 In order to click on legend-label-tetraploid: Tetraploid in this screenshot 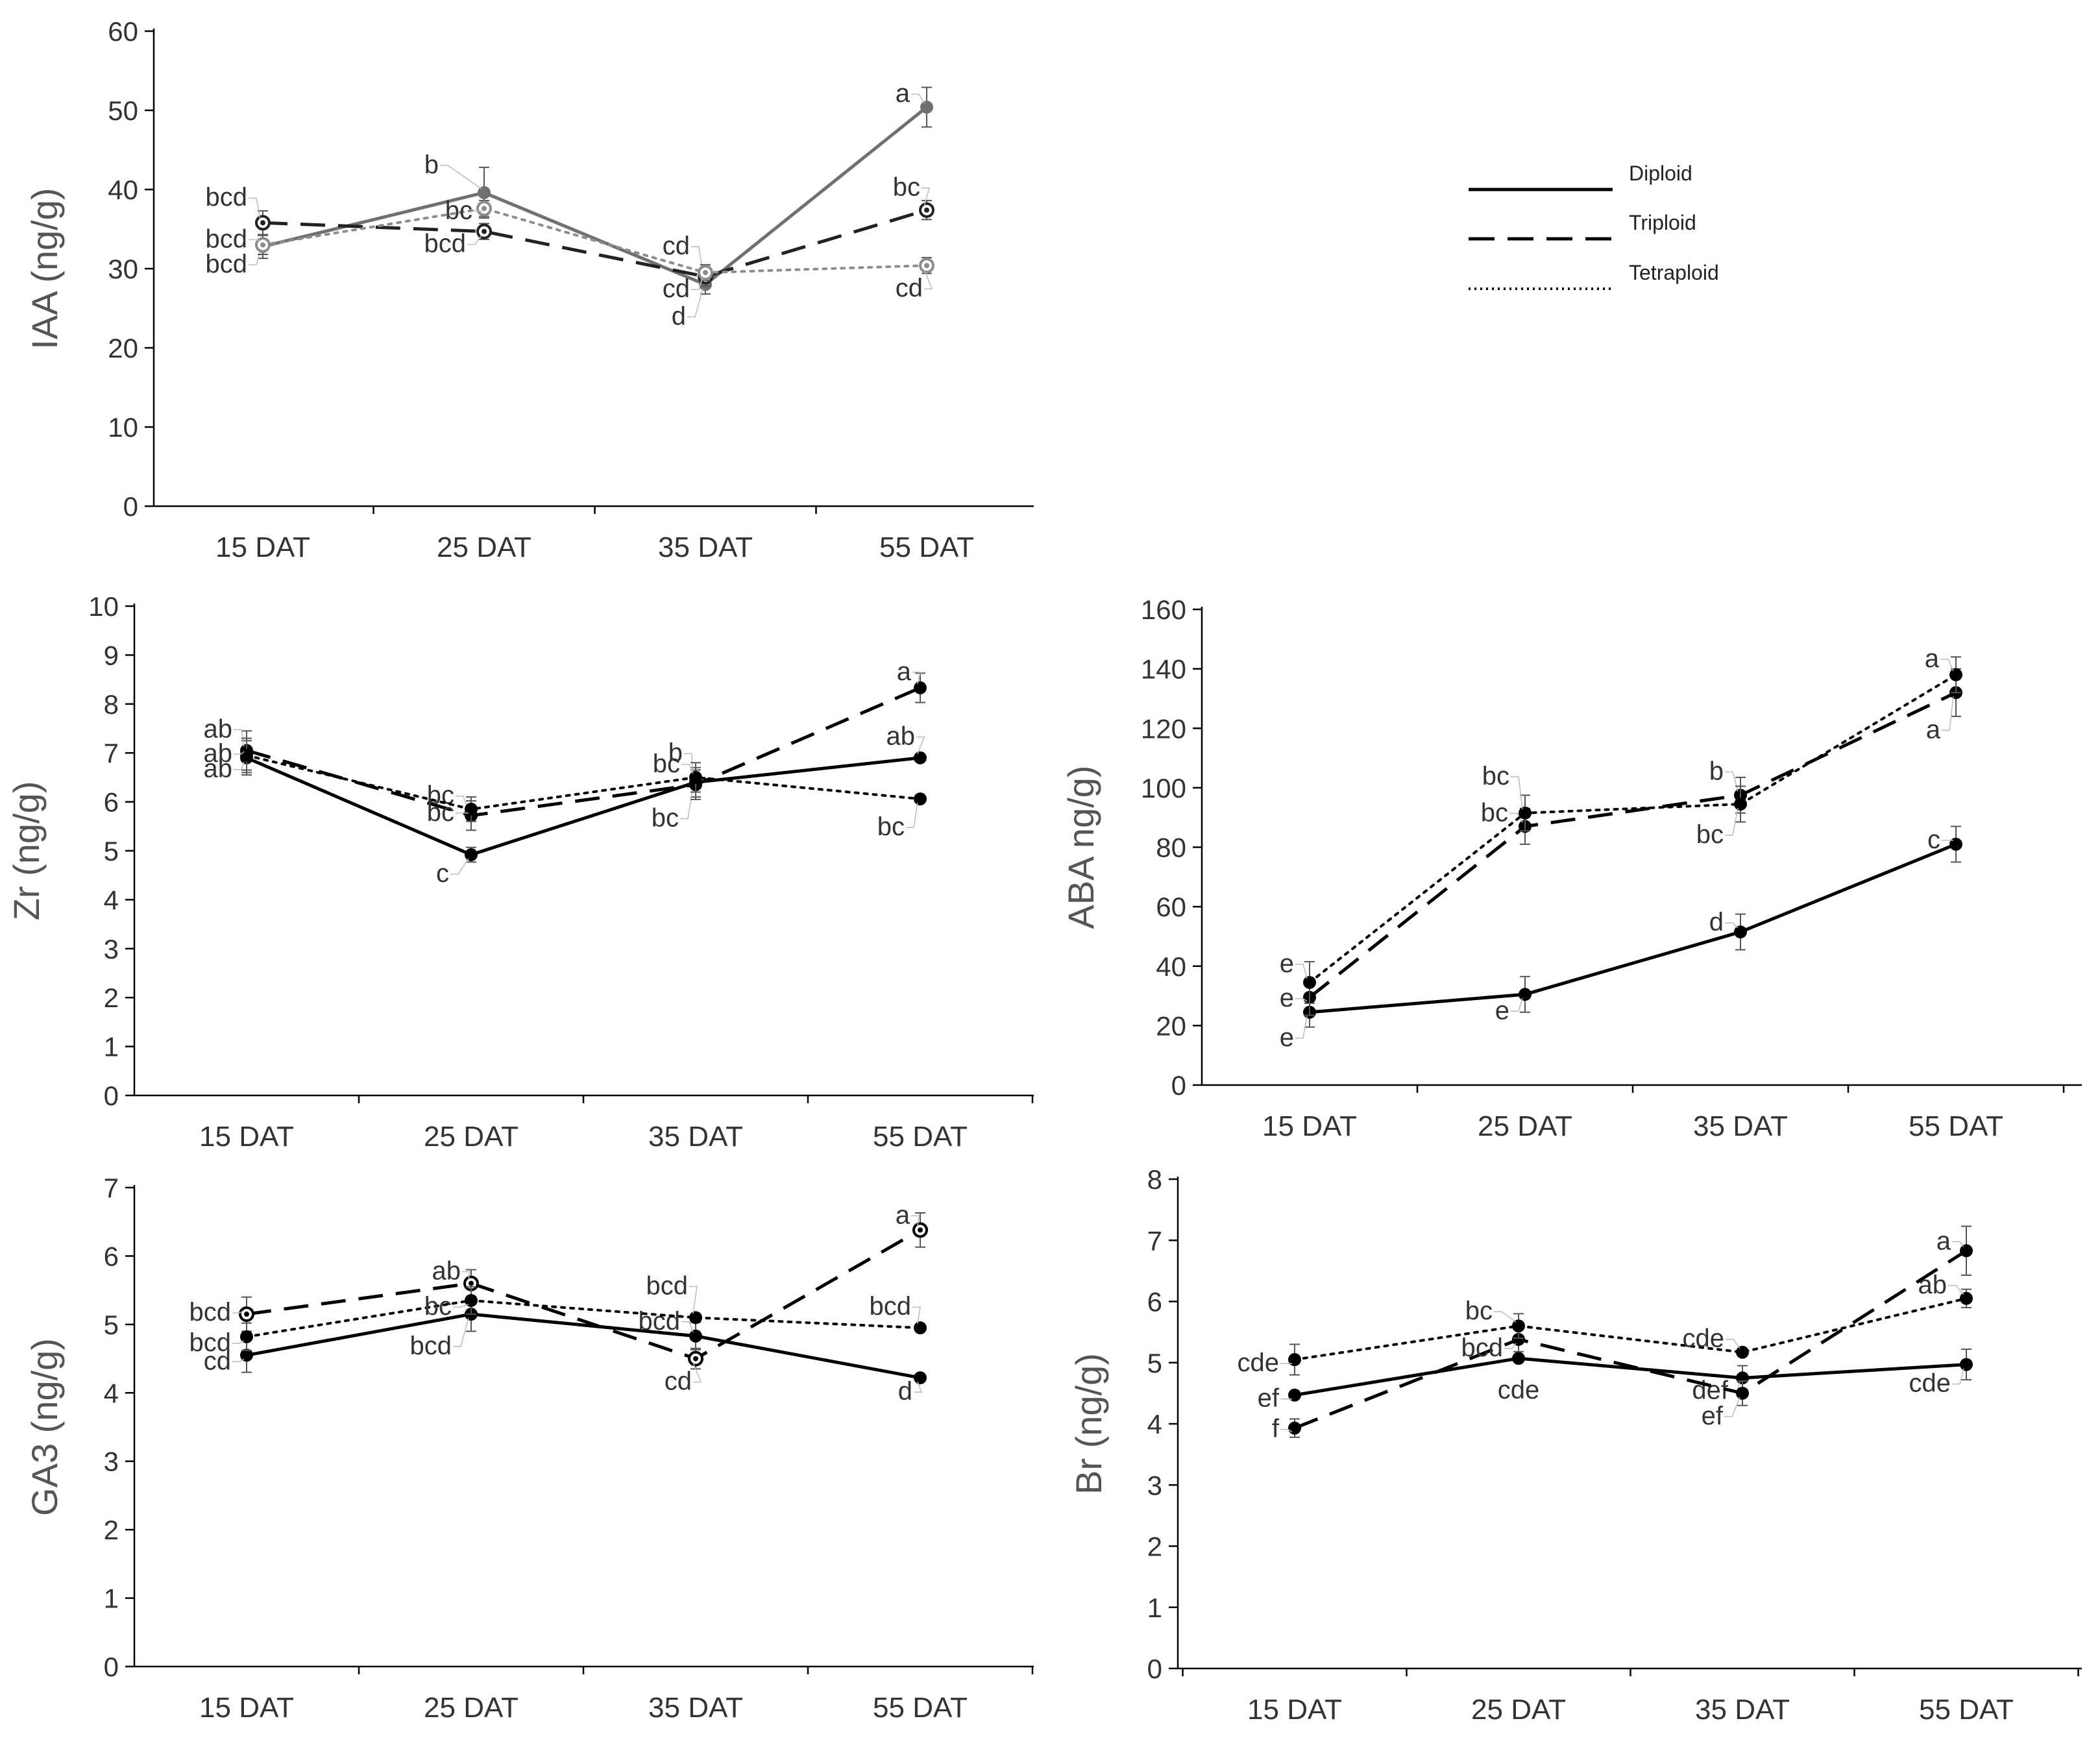, I will do `click(1674, 272)`.